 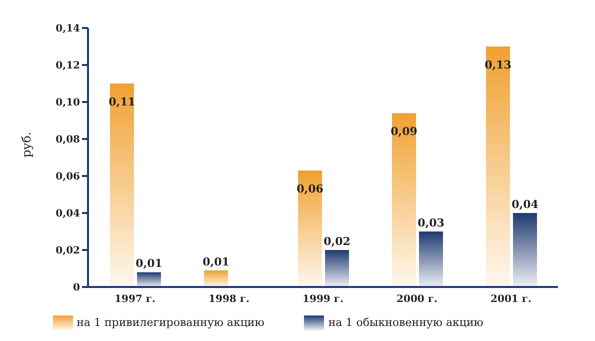 I want to click on x-tick-label: 2001 г., so click(x=511, y=300).